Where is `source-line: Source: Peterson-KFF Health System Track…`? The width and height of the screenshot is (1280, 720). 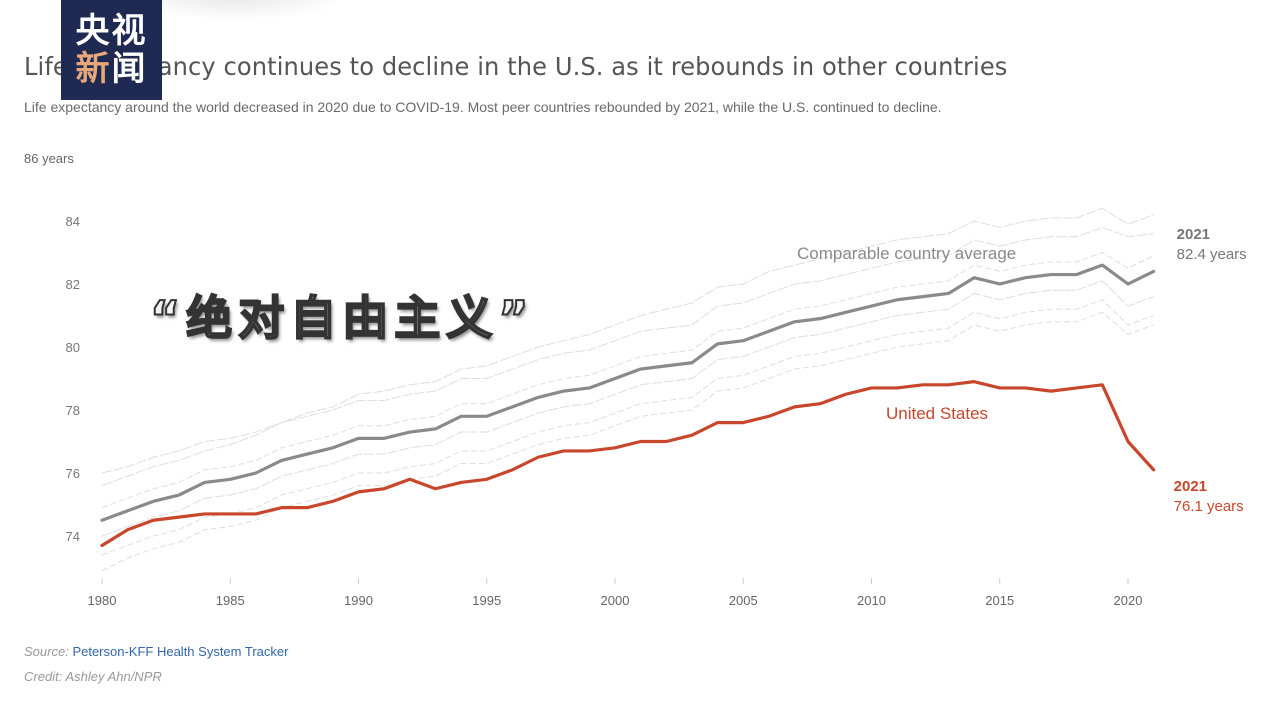 source-line: Source: Peterson-KFF Health System Track… is located at coordinates (156, 651).